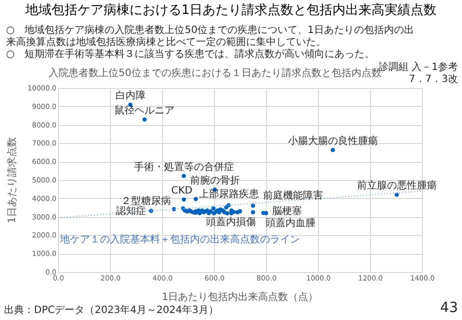 This screenshot has height=320, width=462. What do you see at coordinates (184, 166) in the screenshot?
I see `annotation: 手術・処置等の合併症` at bounding box center [184, 166].